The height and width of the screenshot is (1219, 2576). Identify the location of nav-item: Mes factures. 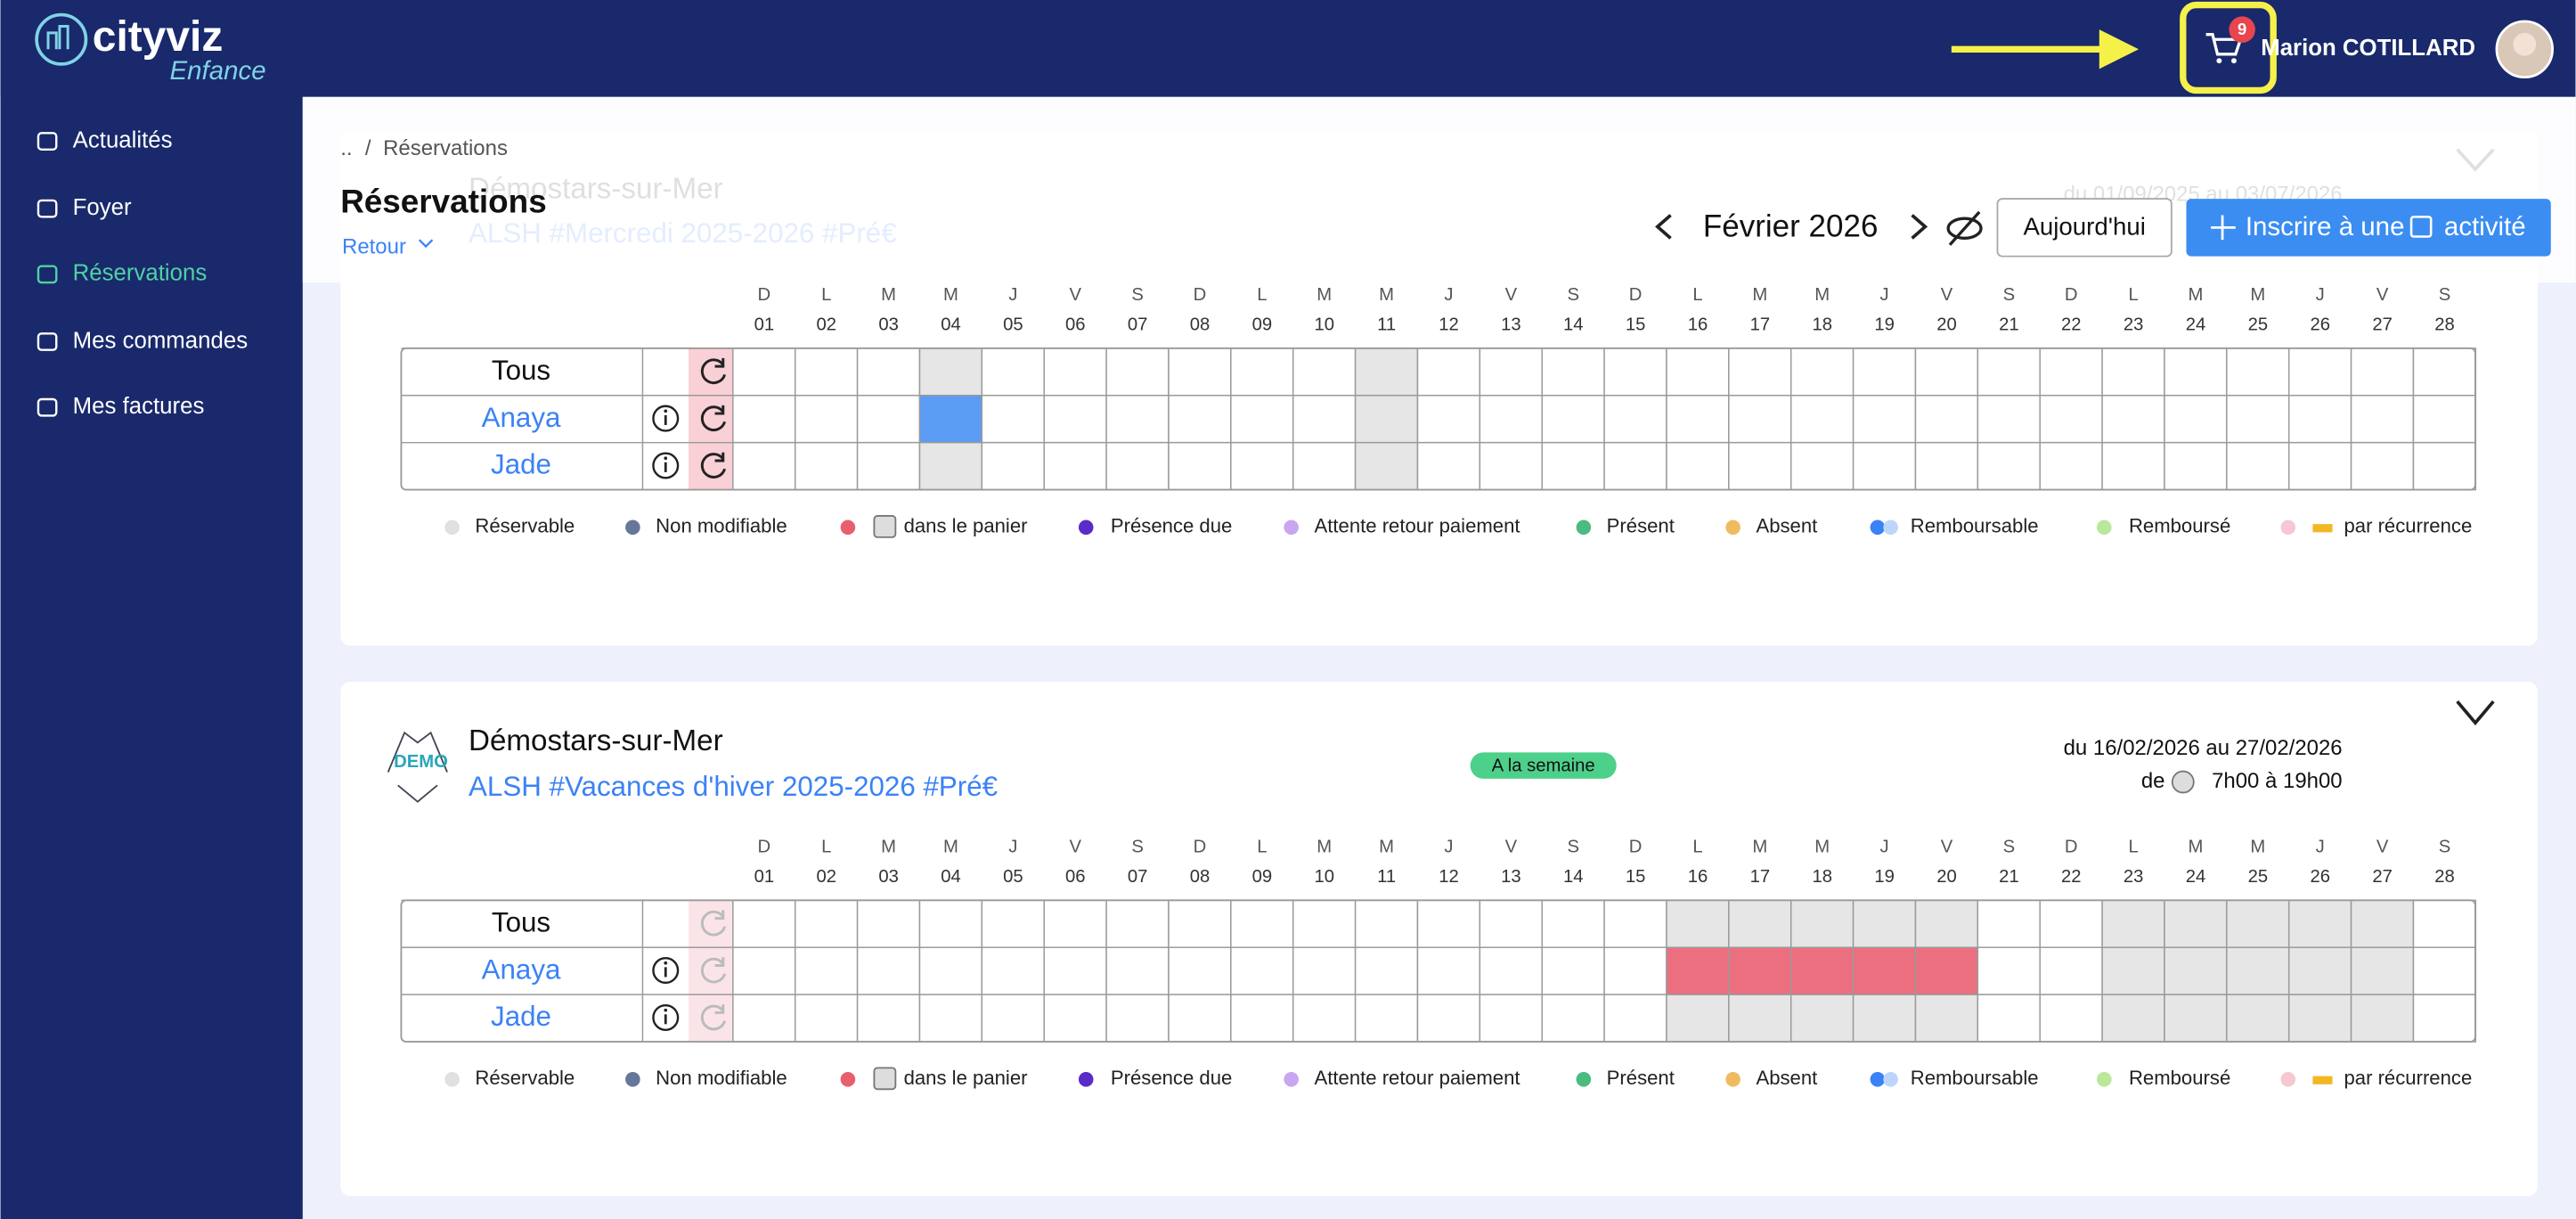
(139, 406).